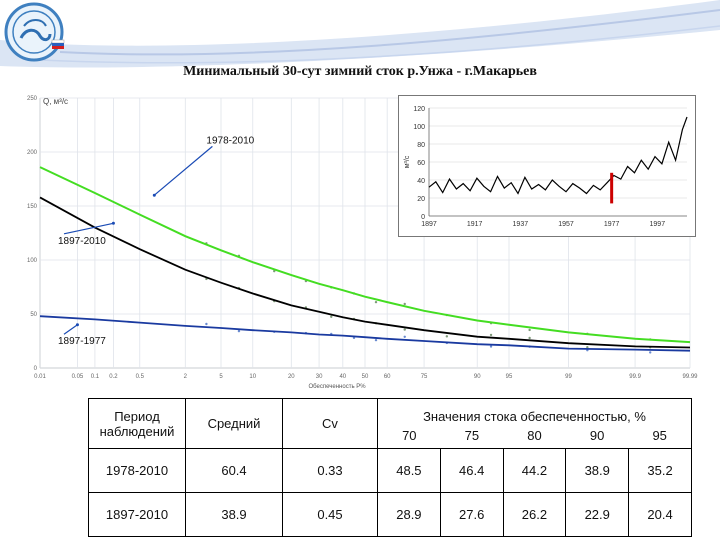 Image resolution: width=720 pixels, height=540 pixels. What do you see at coordinates (424, 377) in the screenshot?
I see `x-tick-label: 75` at bounding box center [424, 377].